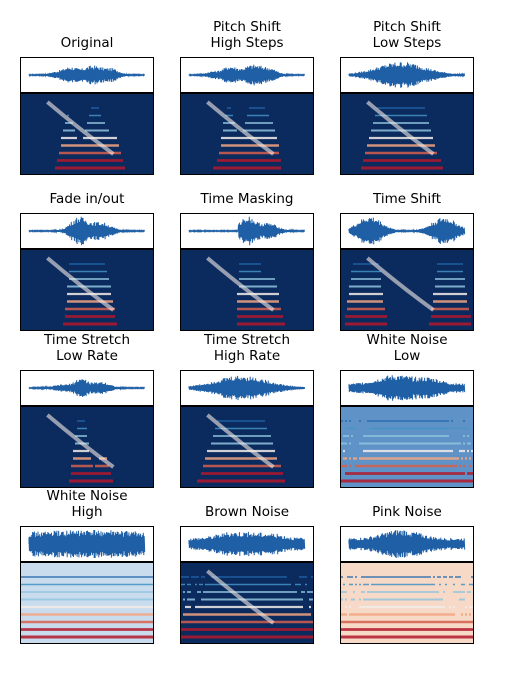  I want to click on panel-title: Original, so click(87, 43).